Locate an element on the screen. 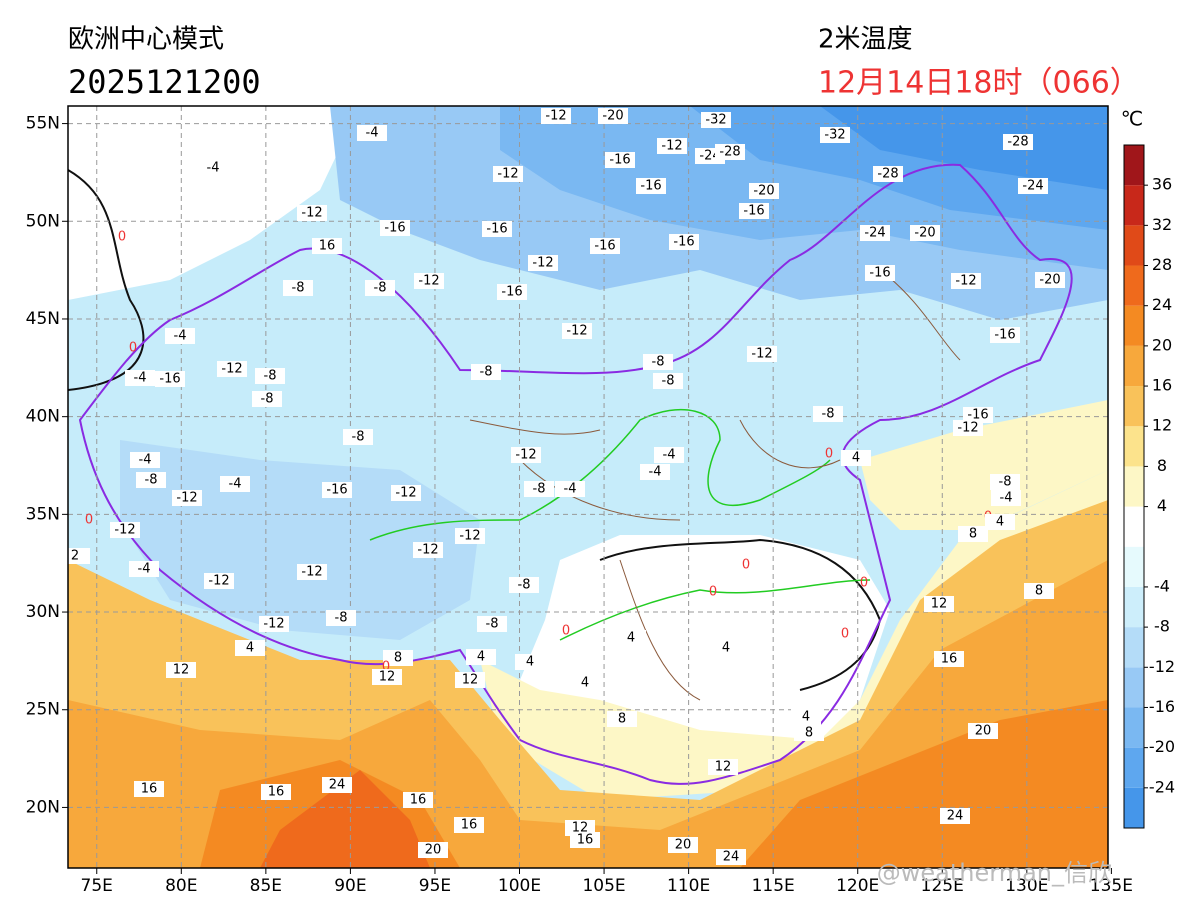 This screenshot has width=1200, height=904. contour-label: 20 is located at coordinates (433, 850).